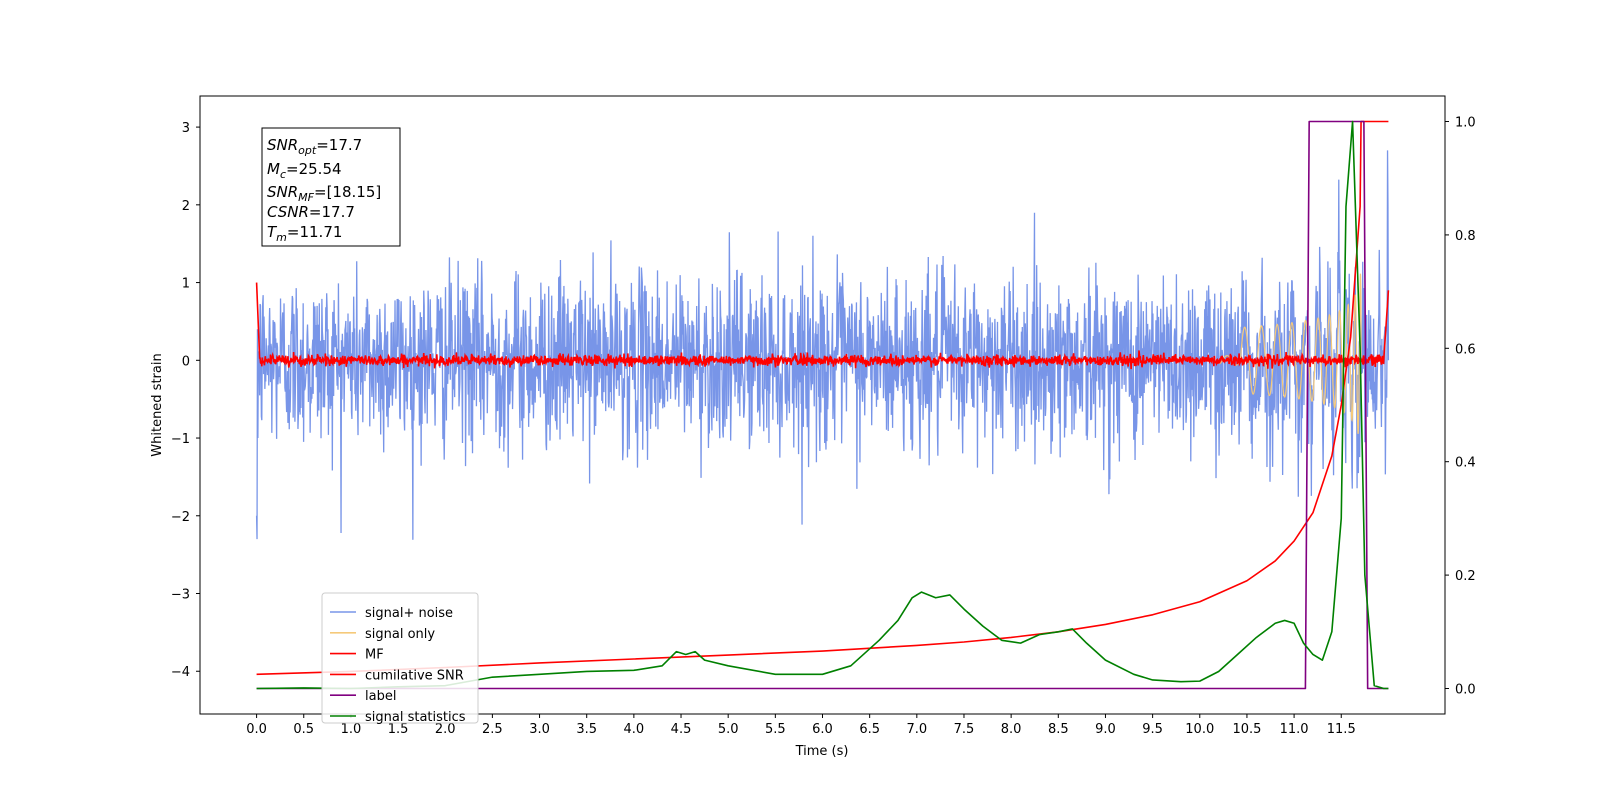 Image resolution: width=1600 pixels, height=800 pixels. Describe the element at coordinates (374, 655) in the screenshot. I see `legend-label-text: MF` at that location.